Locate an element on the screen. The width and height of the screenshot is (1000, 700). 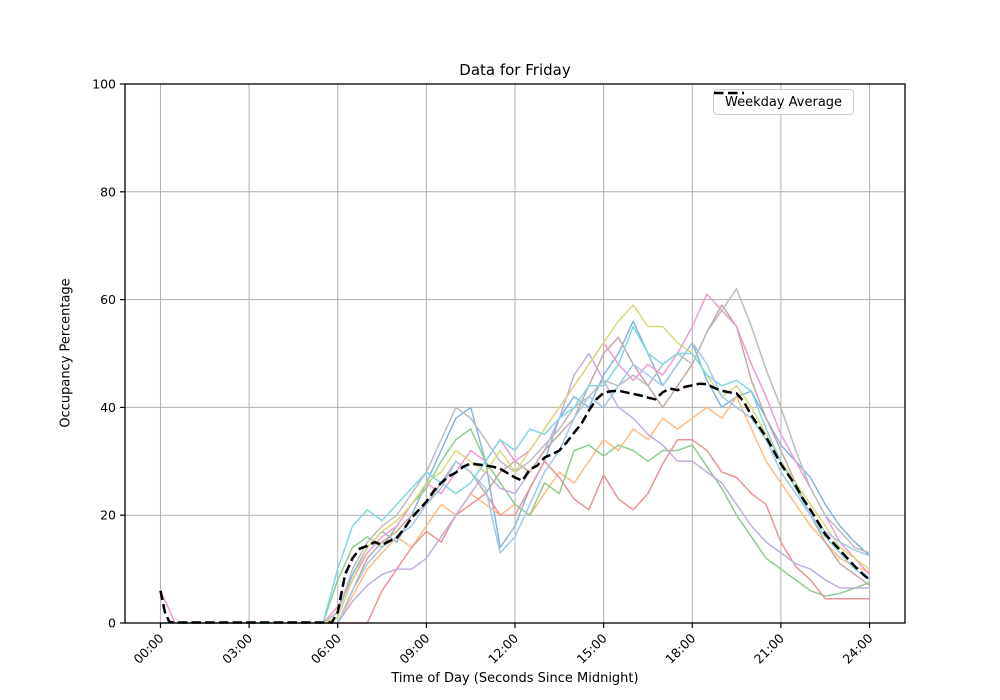
x-tick-label: 09:00 is located at coordinates (414, 648).